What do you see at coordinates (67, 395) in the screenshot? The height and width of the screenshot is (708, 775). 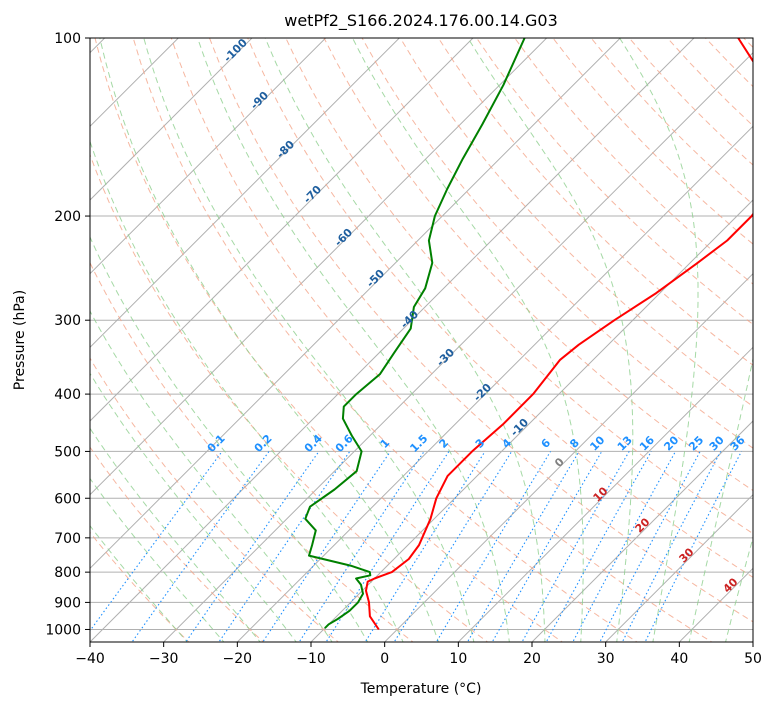 I see `y-tick-label: 400` at bounding box center [67, 395].